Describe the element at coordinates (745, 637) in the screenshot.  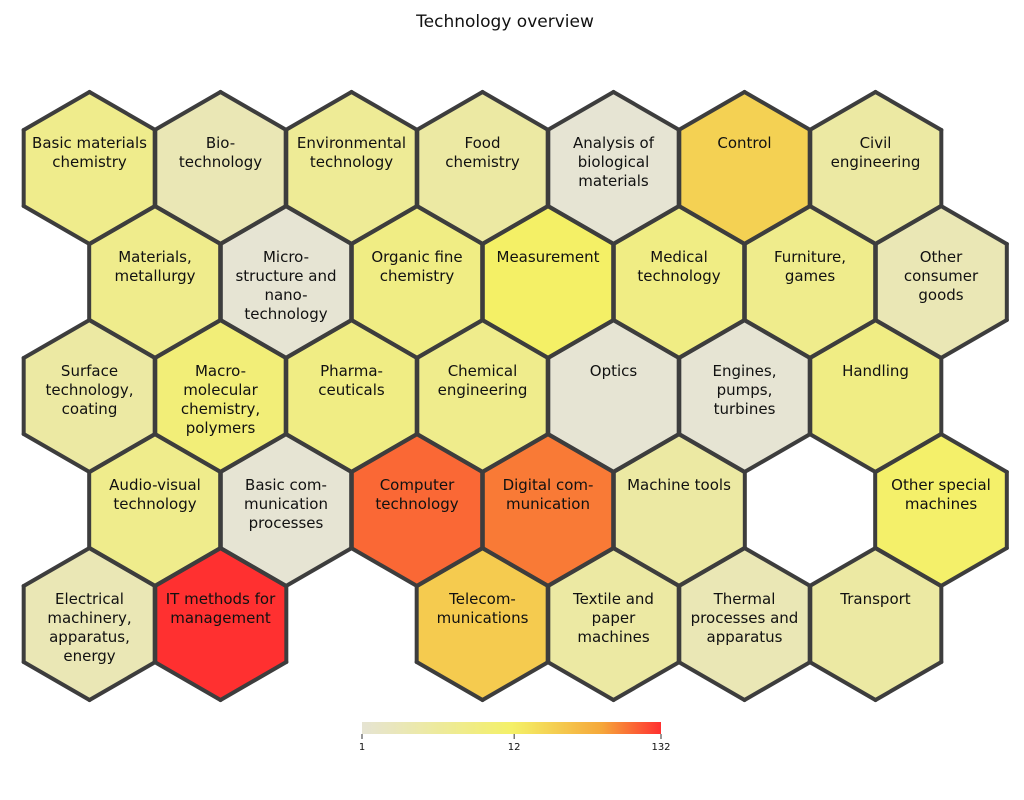
I see `hex-label-line: apparatus` at that location.